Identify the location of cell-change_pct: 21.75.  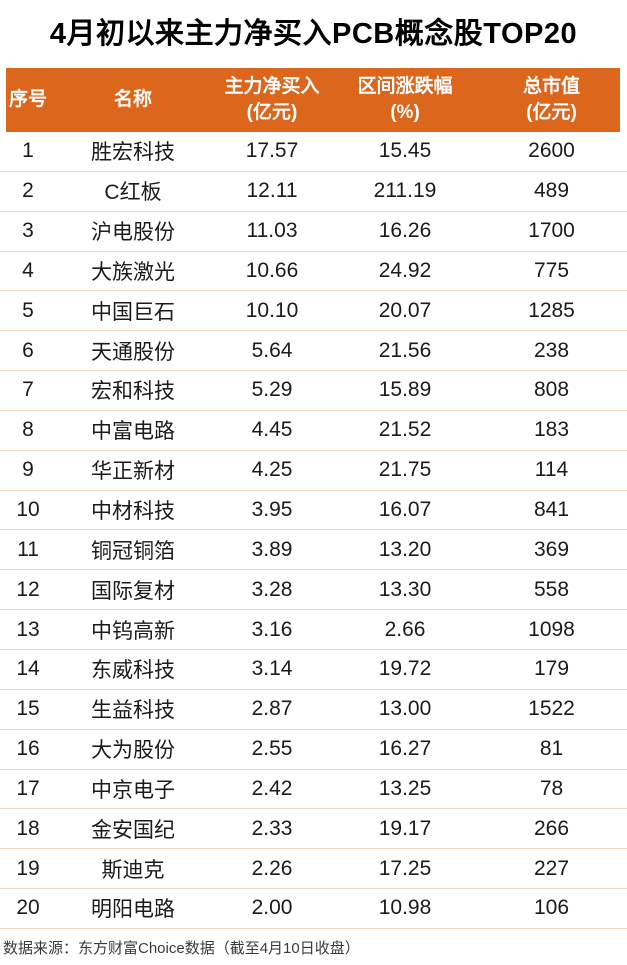
(405, 470).